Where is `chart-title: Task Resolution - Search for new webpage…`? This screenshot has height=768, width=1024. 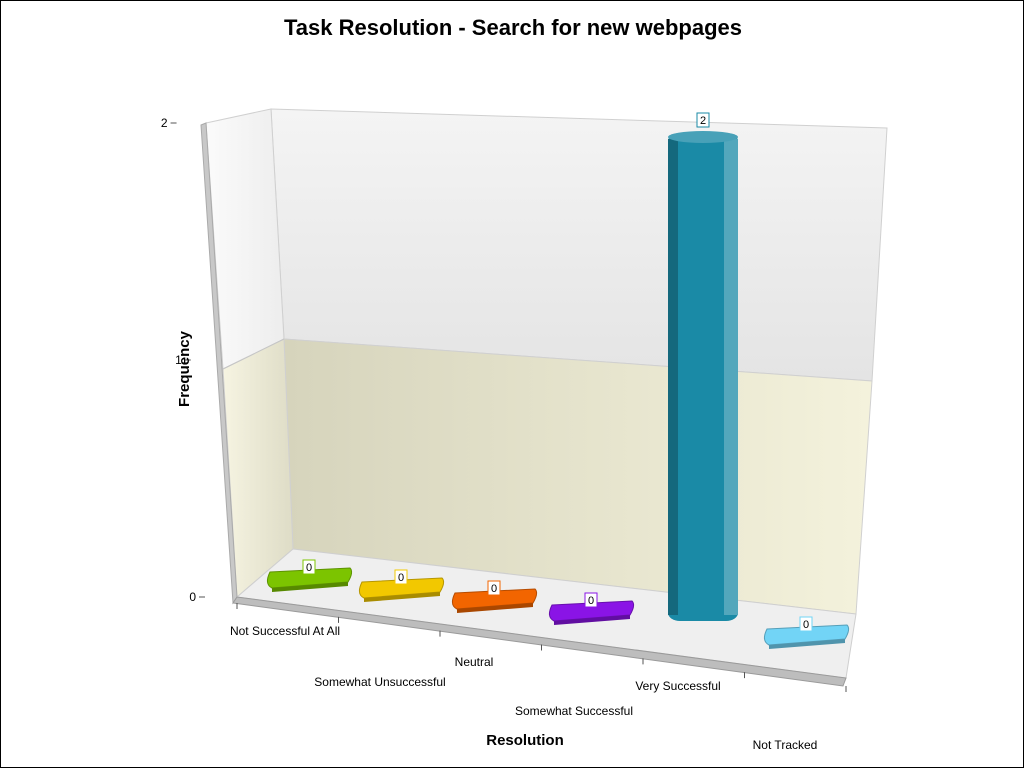 chart-title: Task Resolution - Search for new webpage… is located at coordinates (513, 27).